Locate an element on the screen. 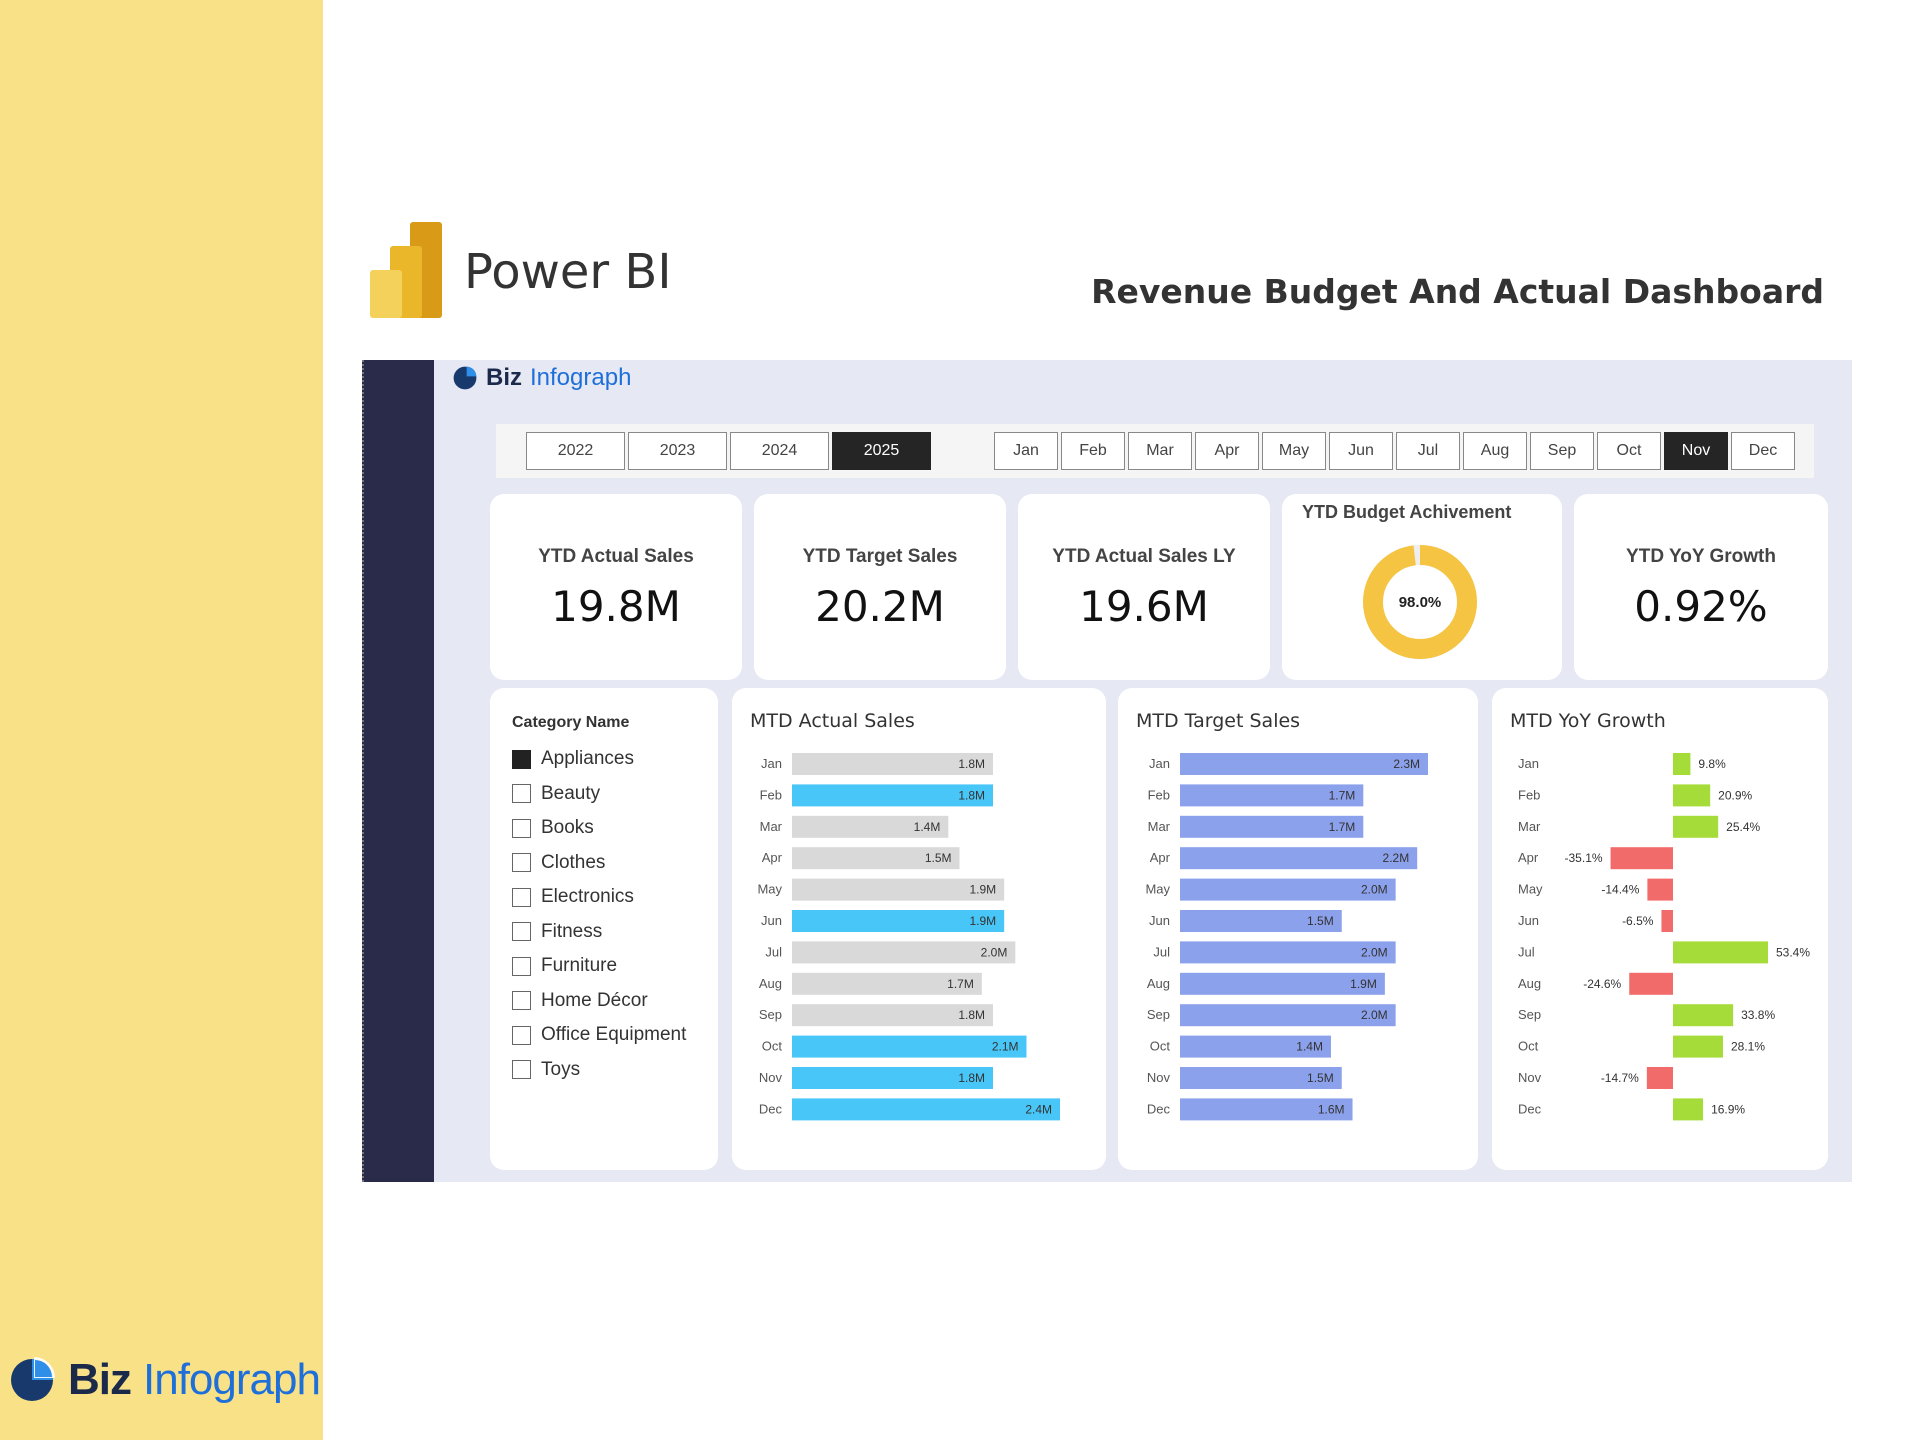  kpi-card-ytd-target-sales: YTD Target Sales 20.2M is located at coordinates (880, 587).